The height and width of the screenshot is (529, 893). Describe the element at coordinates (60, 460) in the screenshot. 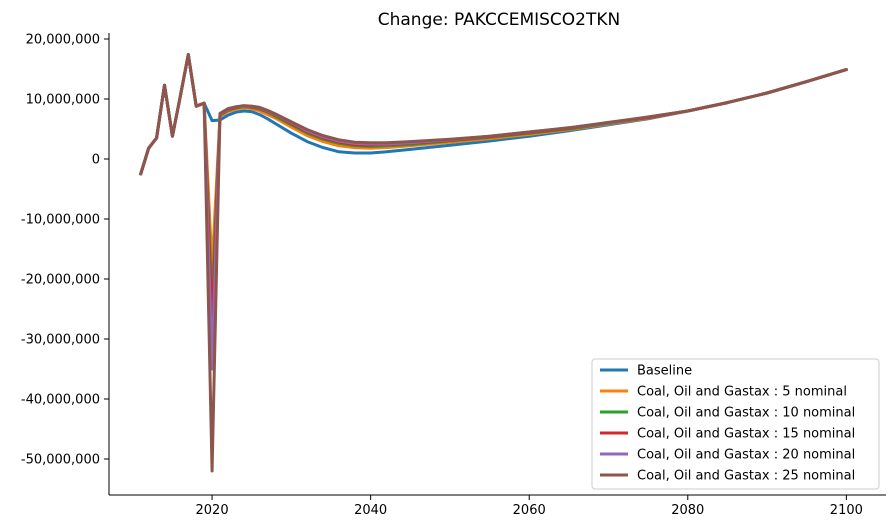

I see `y-tick-label: -50,000,000` at that location.